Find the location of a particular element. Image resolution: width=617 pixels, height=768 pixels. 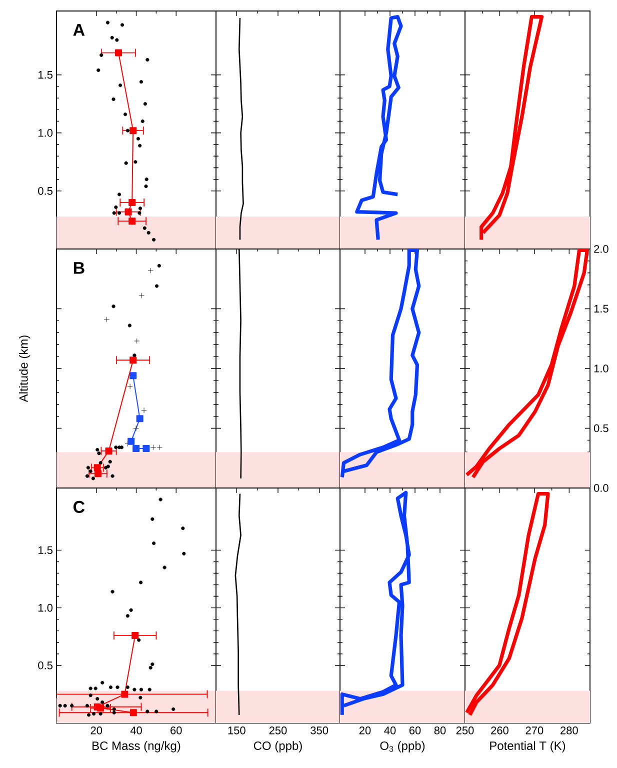

y-axis-title: Altitude (km) is located at coordinates (24, 369).